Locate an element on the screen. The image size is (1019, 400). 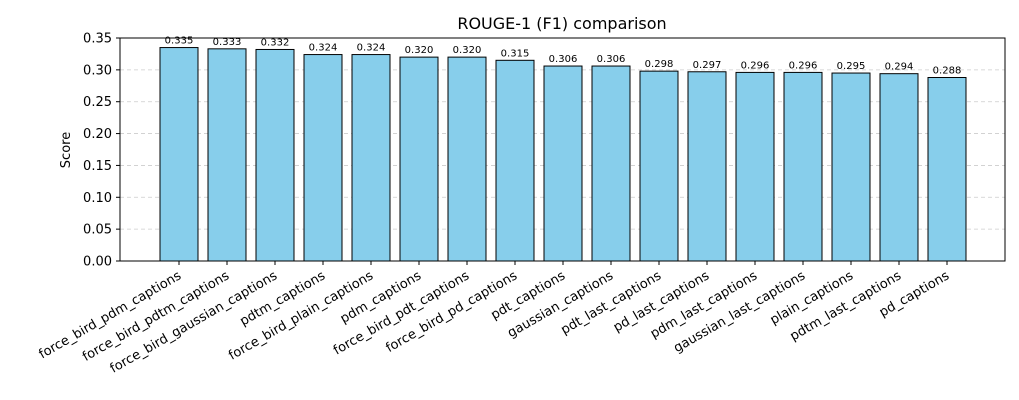
bar-value-label: 0.335 is located at coordinates (179, 41).